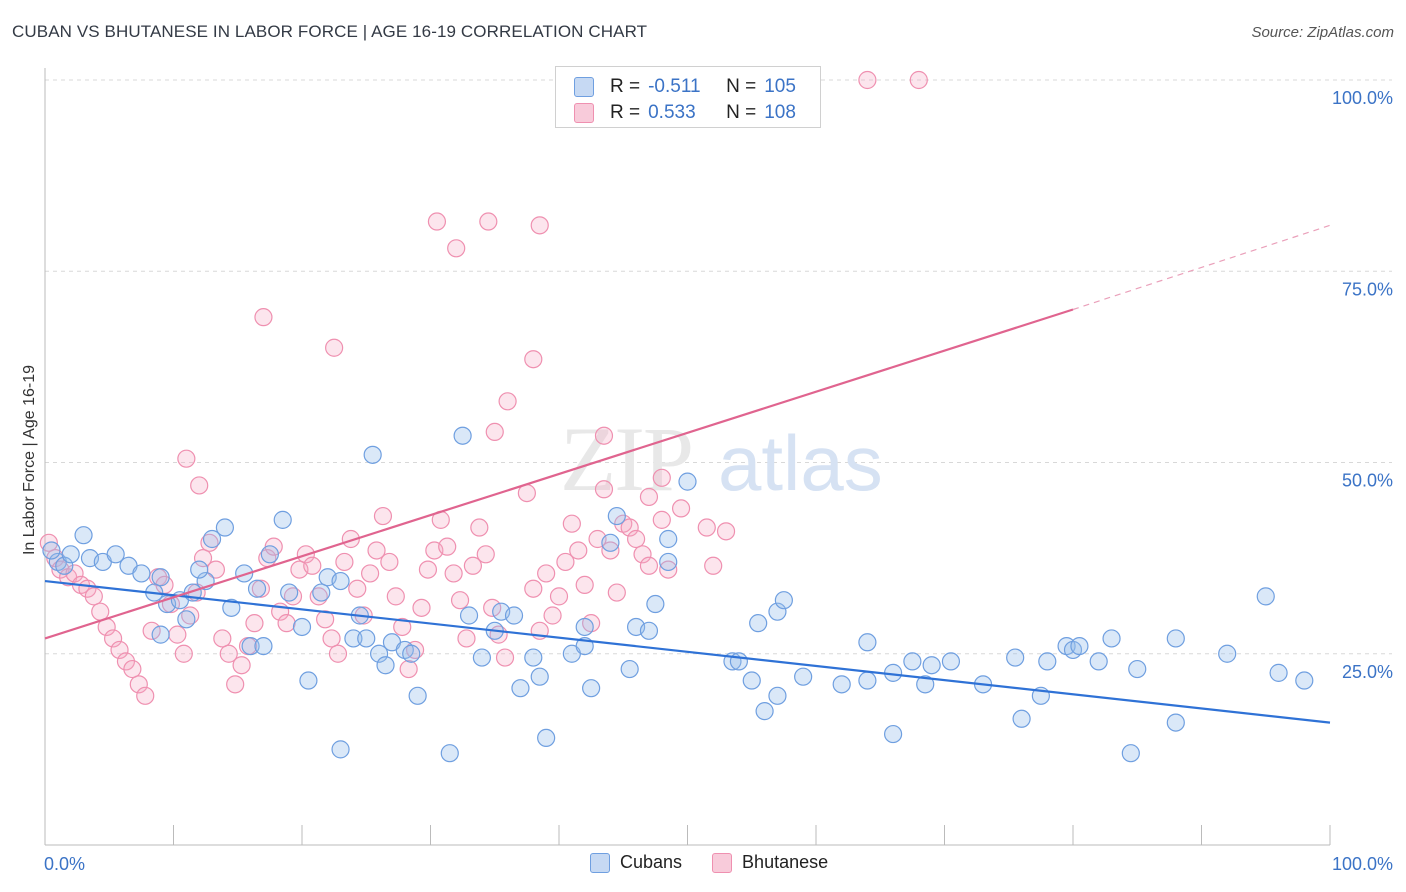 The image size is (1406, 892). I want to click on legend-item-cubans: Cubans, so click(636, 862).